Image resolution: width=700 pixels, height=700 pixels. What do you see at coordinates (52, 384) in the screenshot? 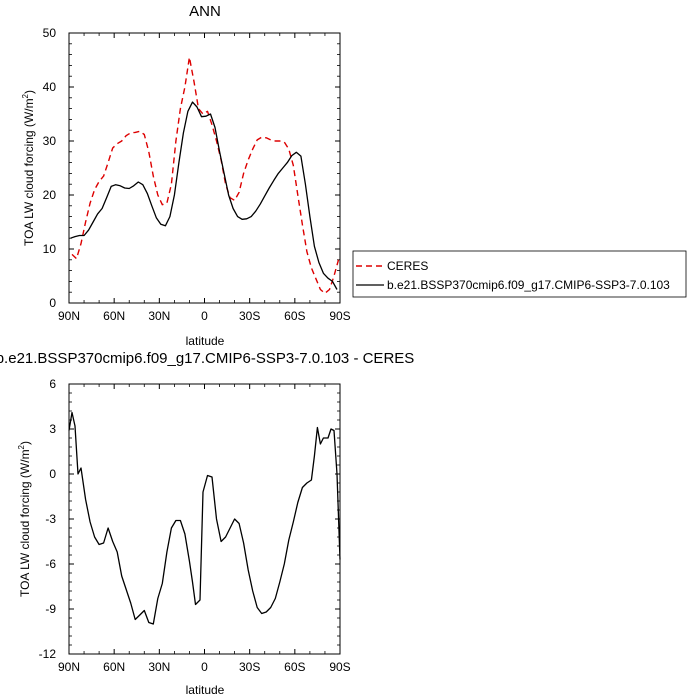
I see `y-tick-label: 6` at bounding box center [52, 384].